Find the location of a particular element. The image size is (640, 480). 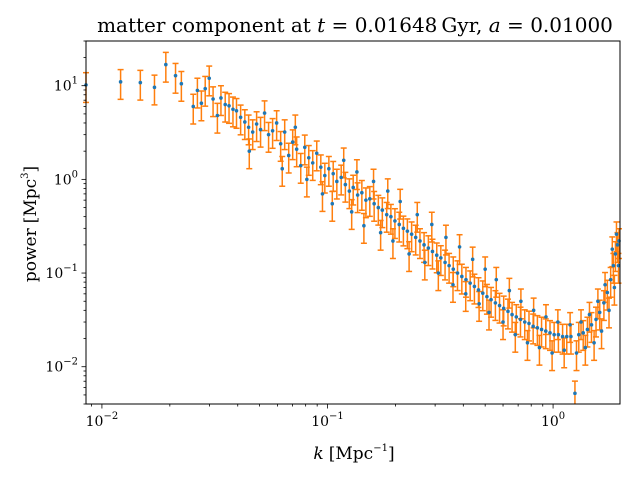

y-tick-exp: 0 is located at coordinates (75, 174).